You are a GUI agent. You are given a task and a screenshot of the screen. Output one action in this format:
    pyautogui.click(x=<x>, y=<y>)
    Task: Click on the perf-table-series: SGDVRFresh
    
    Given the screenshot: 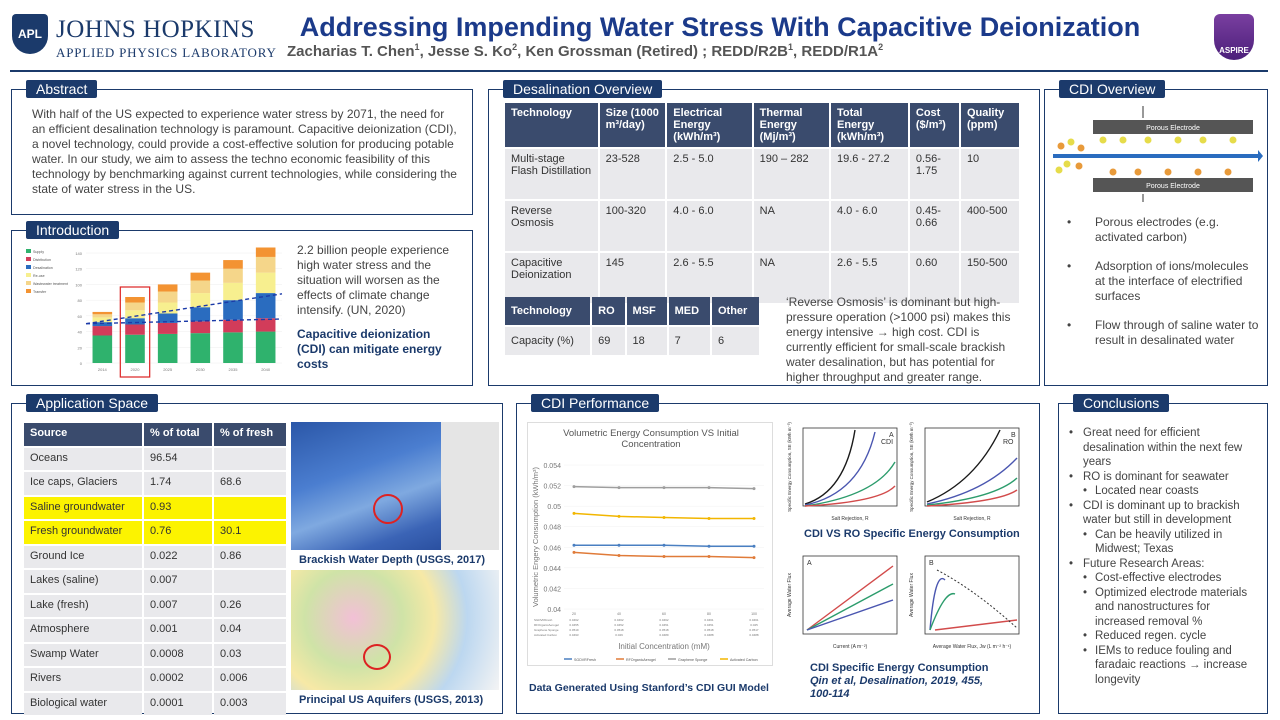 What is the action you would take?
    pyautogui.click(x=543, y=620)
    